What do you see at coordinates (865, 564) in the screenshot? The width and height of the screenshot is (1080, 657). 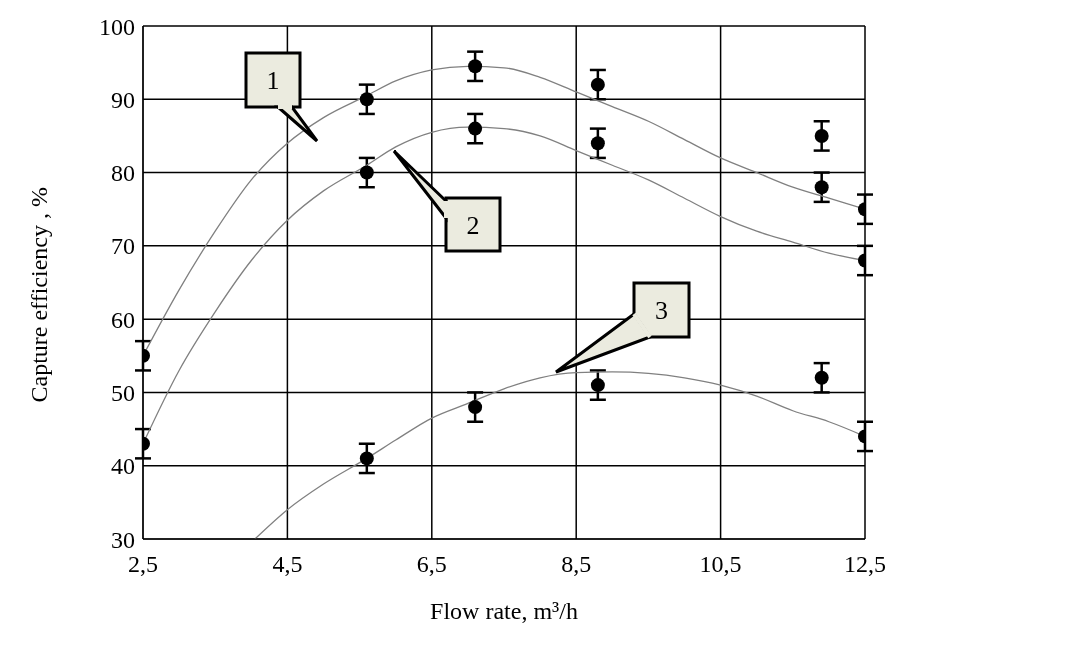 I see `x-tick-label: 12,5` at bounding box center [865, 564].